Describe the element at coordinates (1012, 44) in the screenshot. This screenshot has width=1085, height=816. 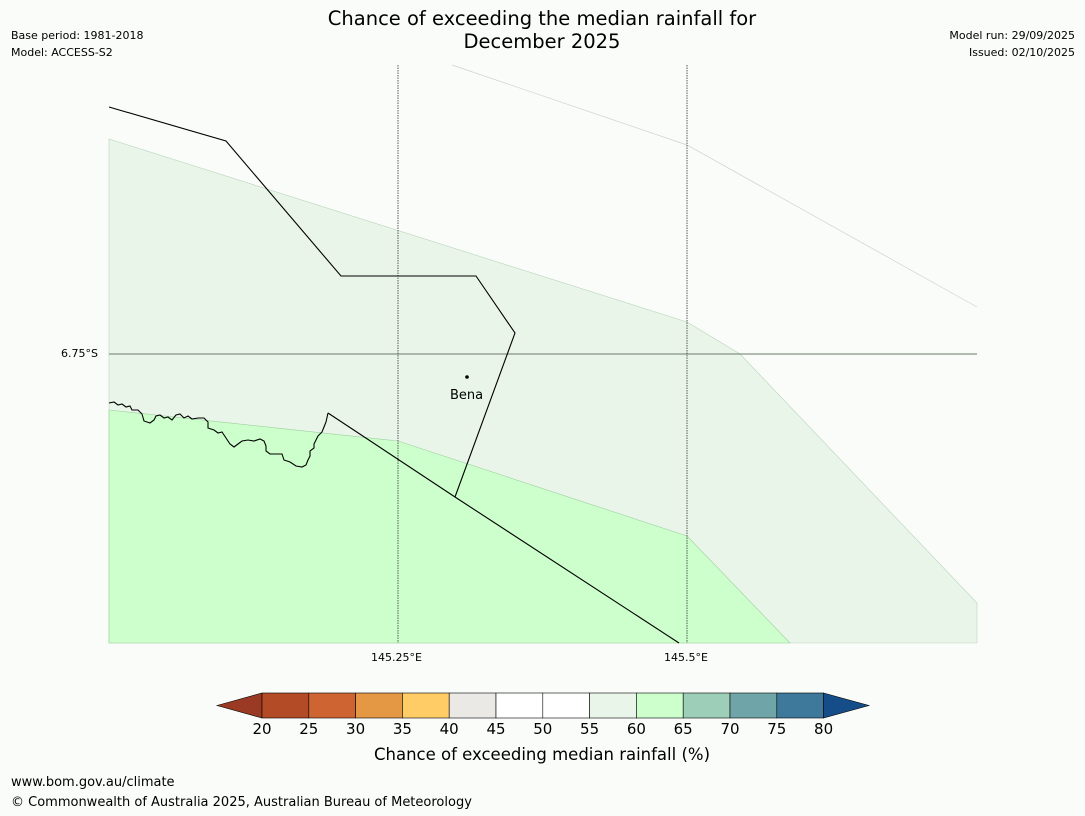
I see `header-meta-right: Model run: 29/09/2025 Issued: 02/10/2025` at that location.